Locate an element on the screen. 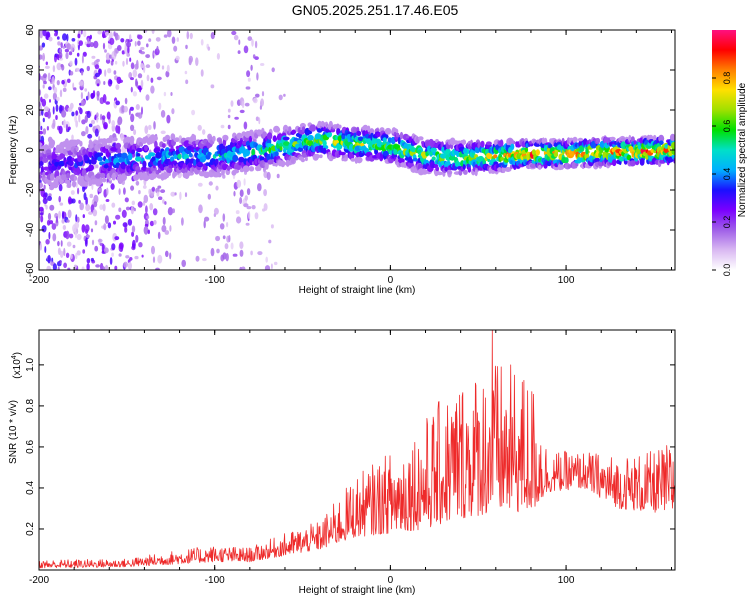 Image resolution: width=750 pixels, height=600 pixels. spectrogram-y-axis-label: Frequency (Hz) is located at coordinates (13, 150).